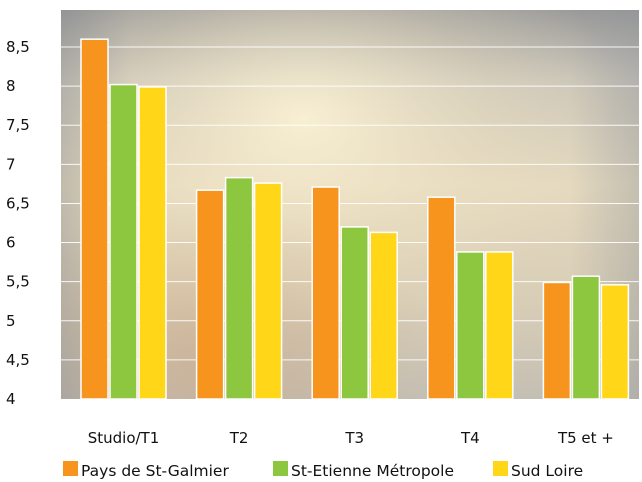 The image size is (642, 482). Describe the element at coordinates (11, 86) in the screenshot. I see `y-tick-label: 8` at that location.